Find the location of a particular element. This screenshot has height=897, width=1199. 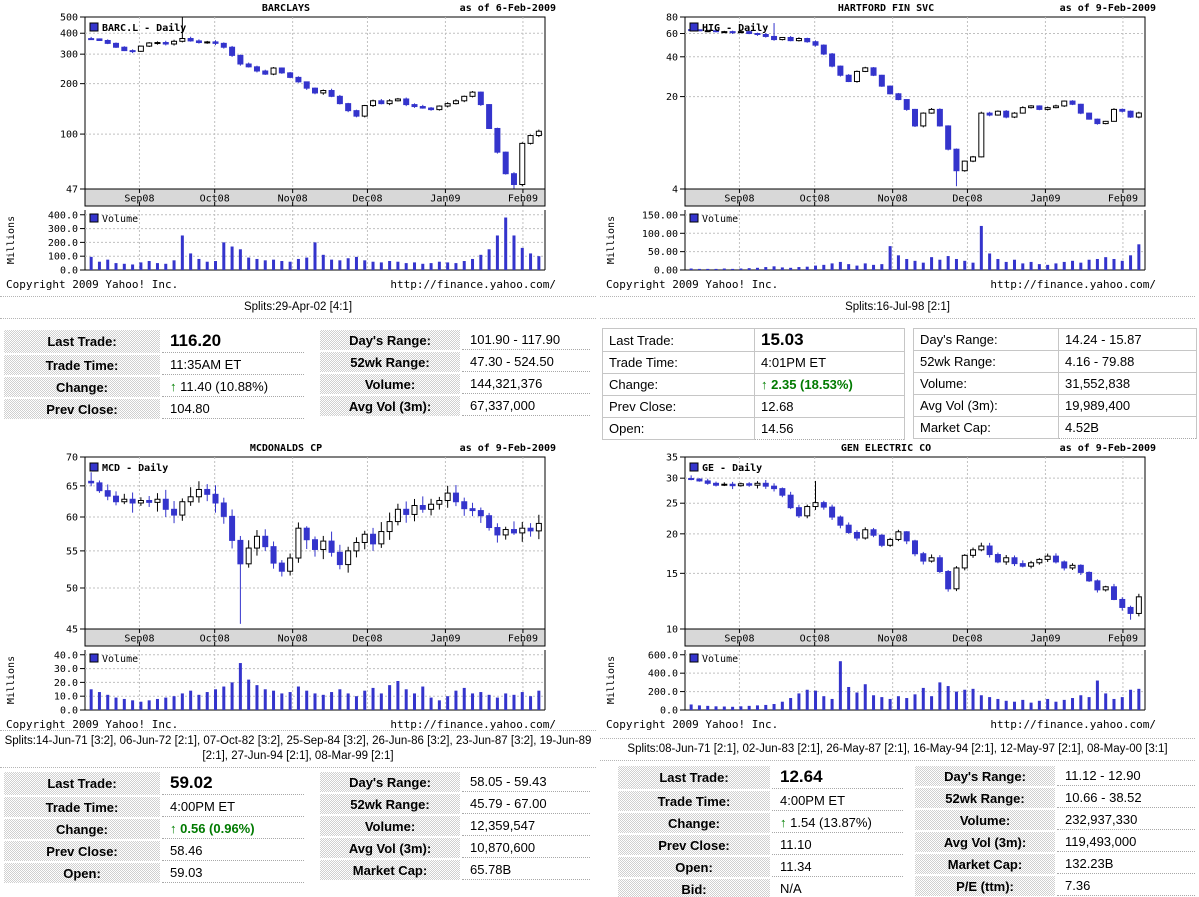

quote-value-text: 11.12 - 12.90 is located at coordinates (1103, 775).